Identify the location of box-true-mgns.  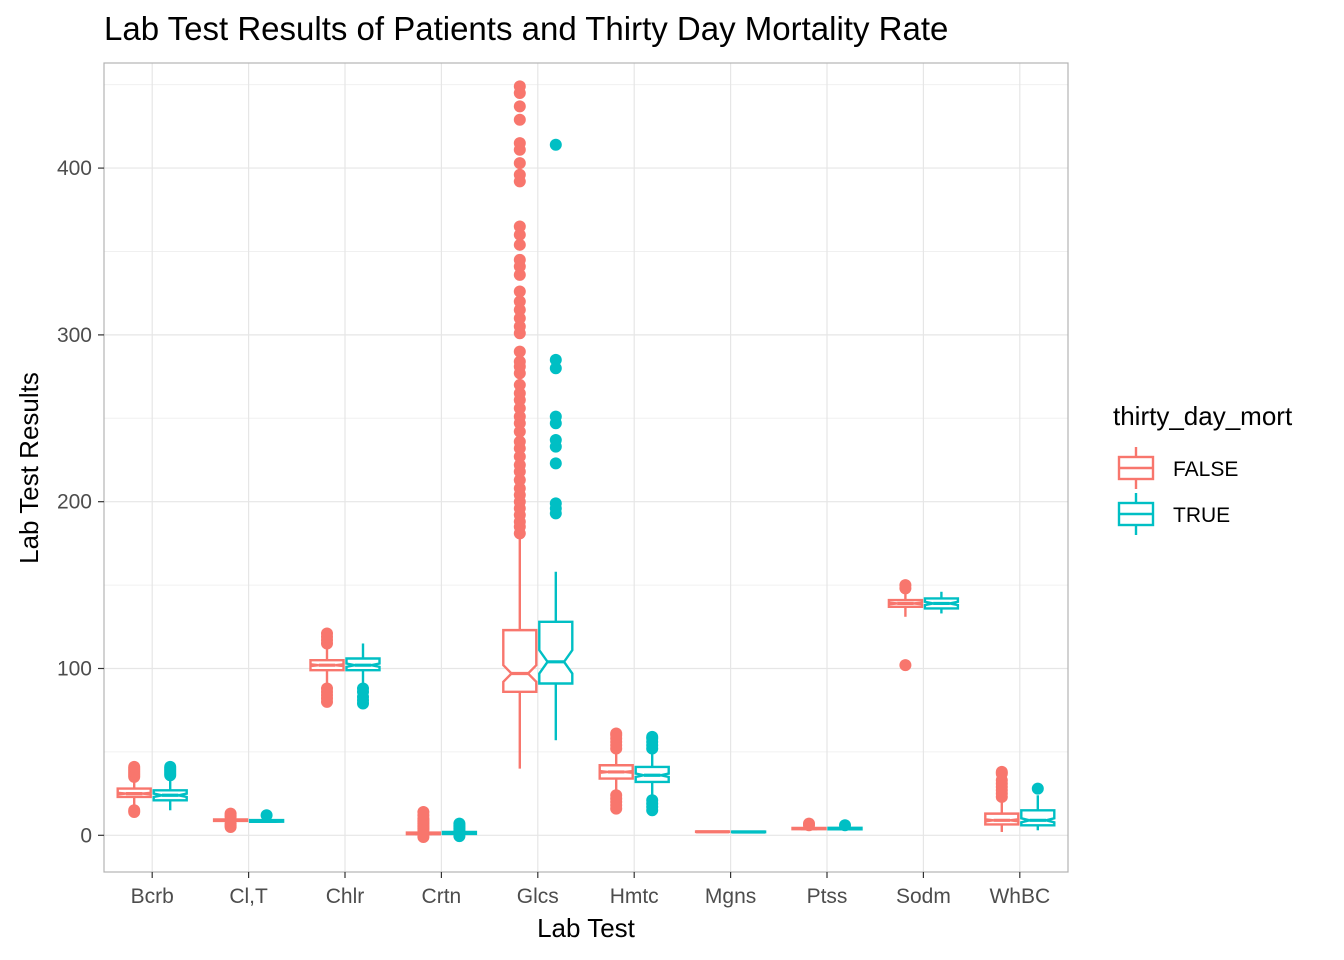
(748, 832).